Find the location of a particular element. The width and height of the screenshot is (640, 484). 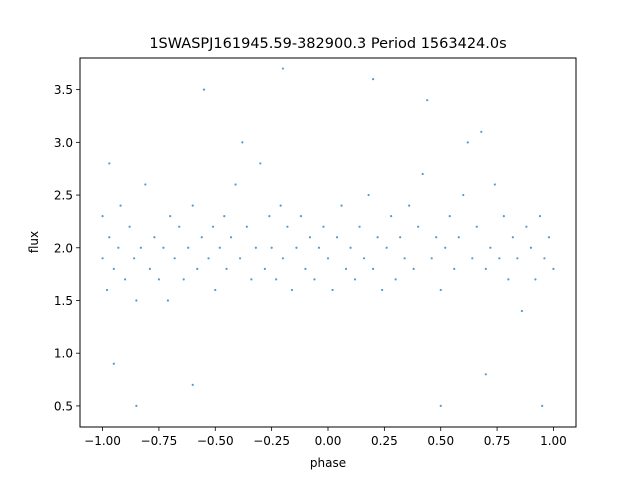

x-tick-label: 0.75 is located at coordinates (497, 441).